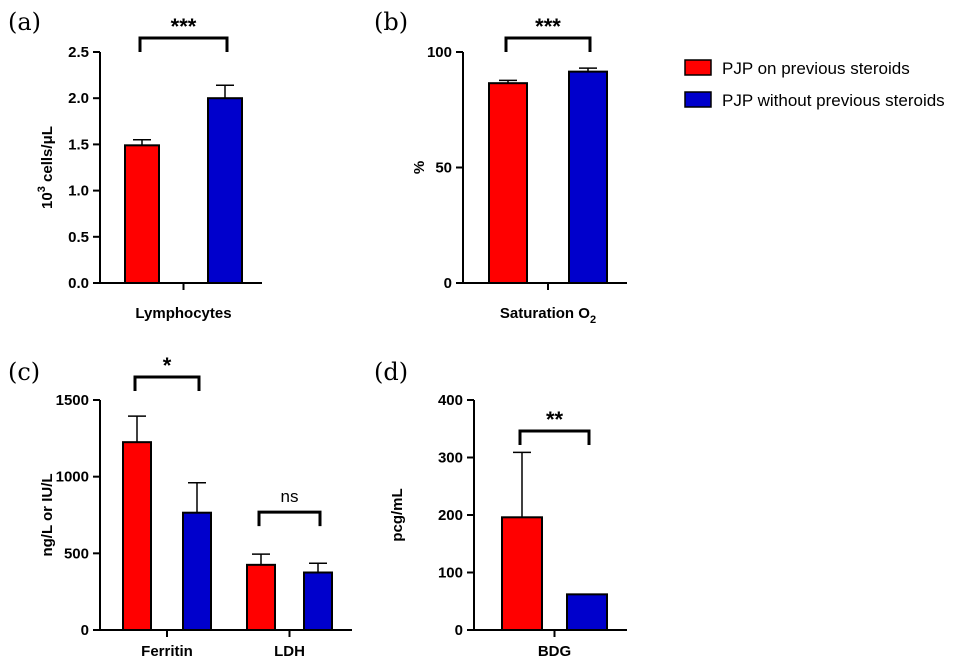 This screenshot has width=972, height=663. I want to click on x-category-label: Saturation O2, so click(548, 315).